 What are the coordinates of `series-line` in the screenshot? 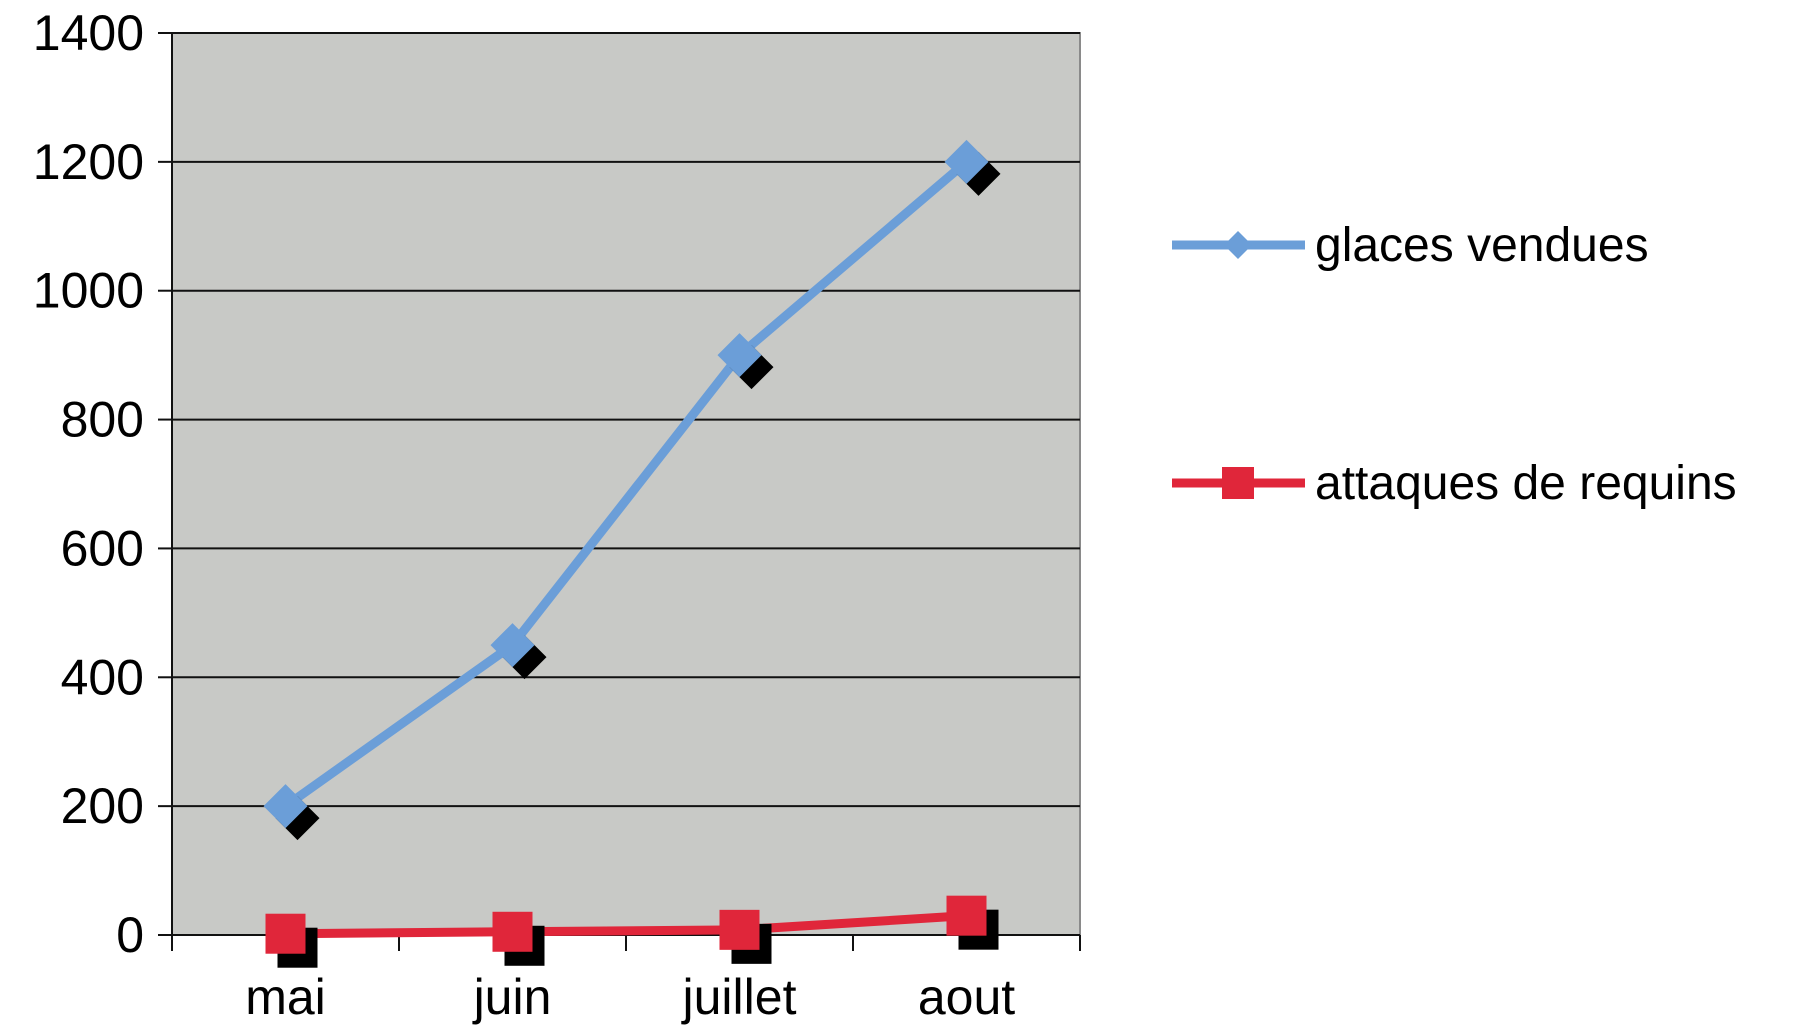 It's located at (626, 925).